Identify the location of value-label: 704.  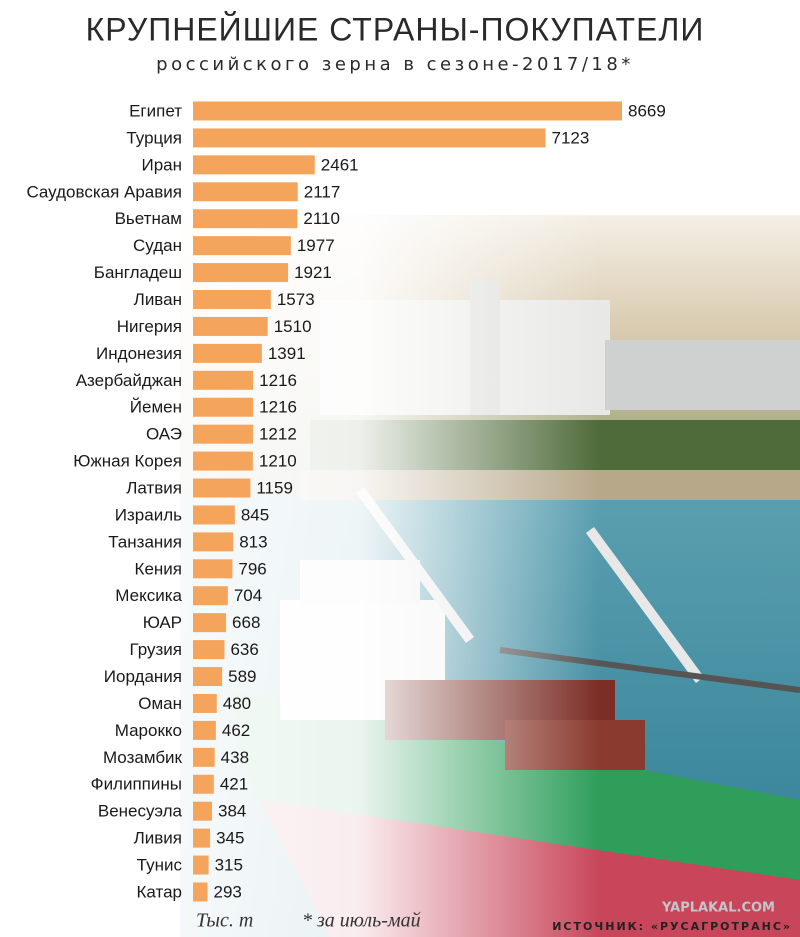
(248, 595).